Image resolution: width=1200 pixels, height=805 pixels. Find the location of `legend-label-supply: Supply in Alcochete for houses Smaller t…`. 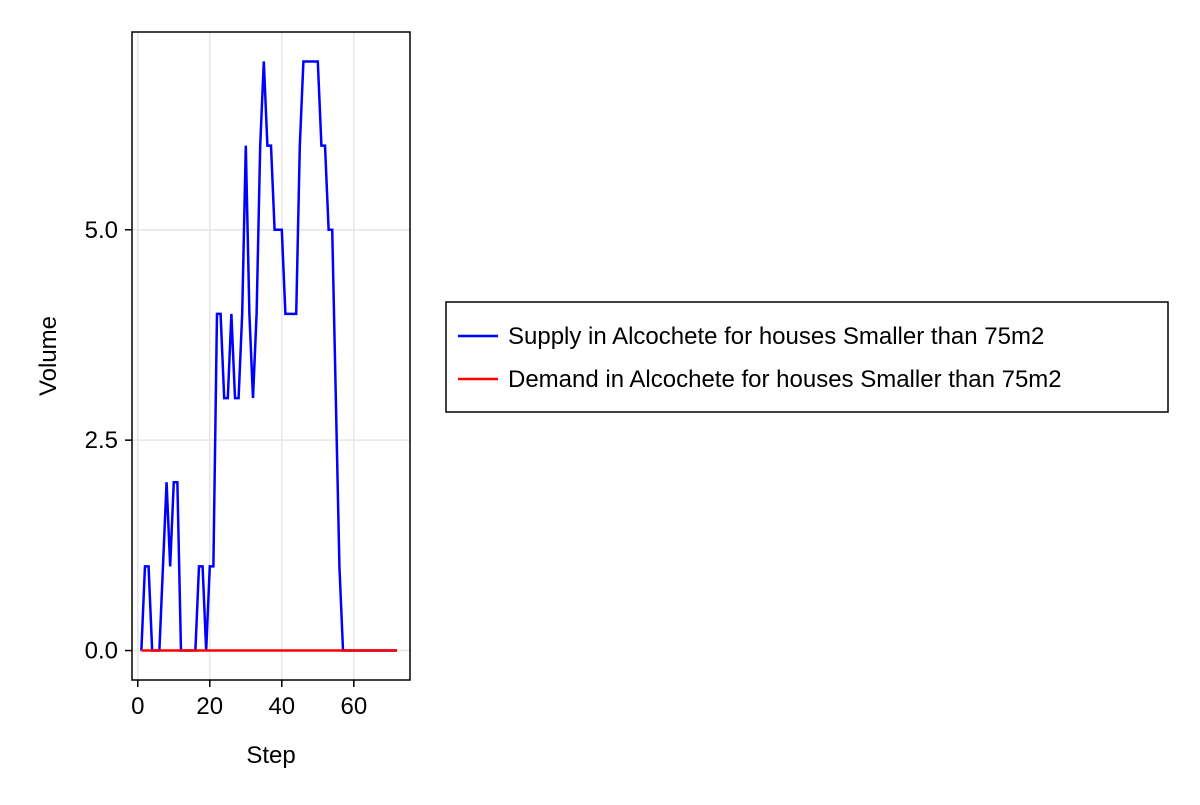

legend-label-supply: Supply in Alcochete for houses Smaller t… is located at coordinates (776, 336).